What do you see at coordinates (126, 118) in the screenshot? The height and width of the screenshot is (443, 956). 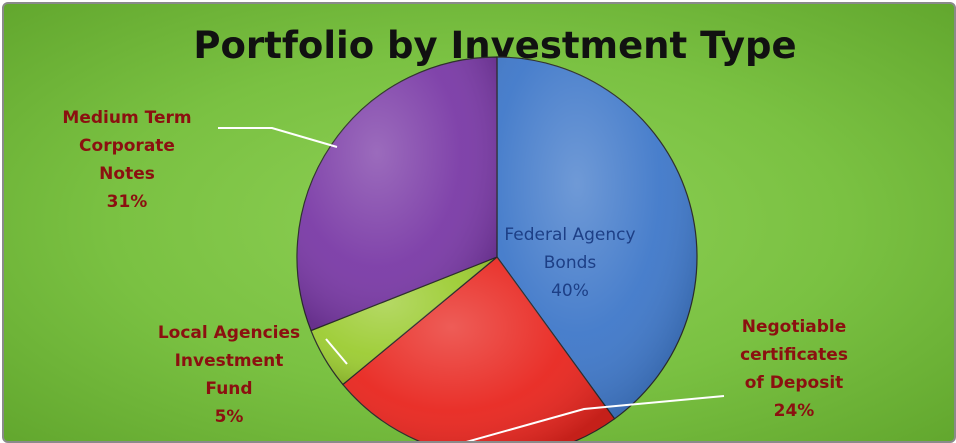 I see `slice-label-line: Medium Term` at bounding box center [126, 118].